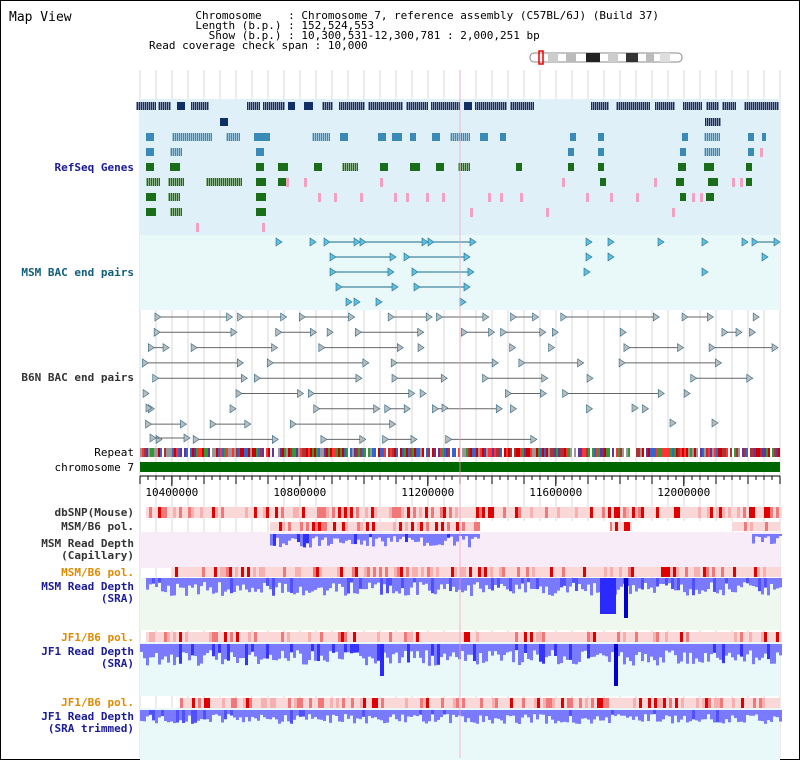 Image resolution: width=800 pixels, height=760 pixels. Describe the element at coordinates (528, 272) in the screenshot. I see `msm-bac-track` at that location.